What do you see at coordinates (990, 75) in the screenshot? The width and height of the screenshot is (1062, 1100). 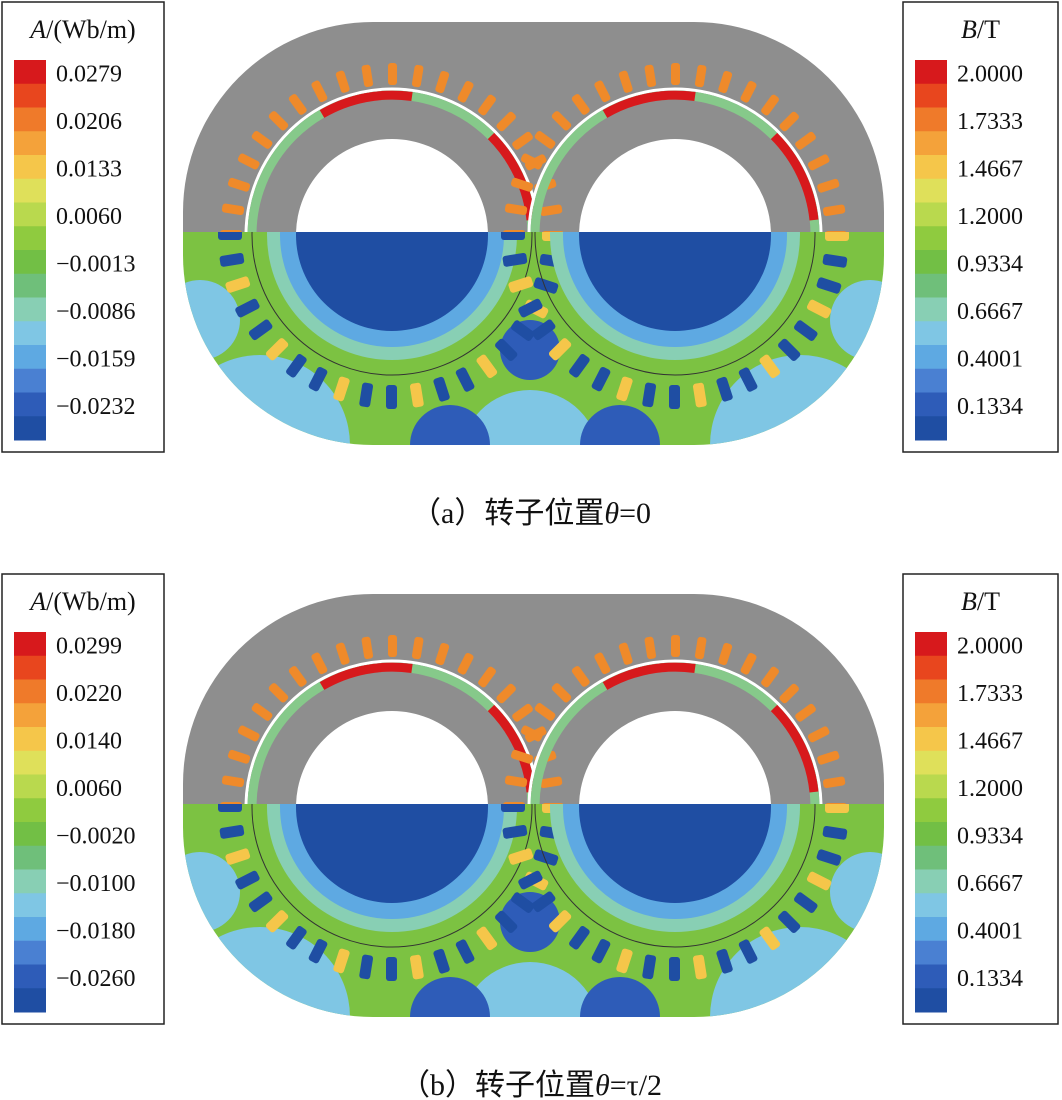 I see `colorbar-label: 2.0000` at bounding box center [990, 75].